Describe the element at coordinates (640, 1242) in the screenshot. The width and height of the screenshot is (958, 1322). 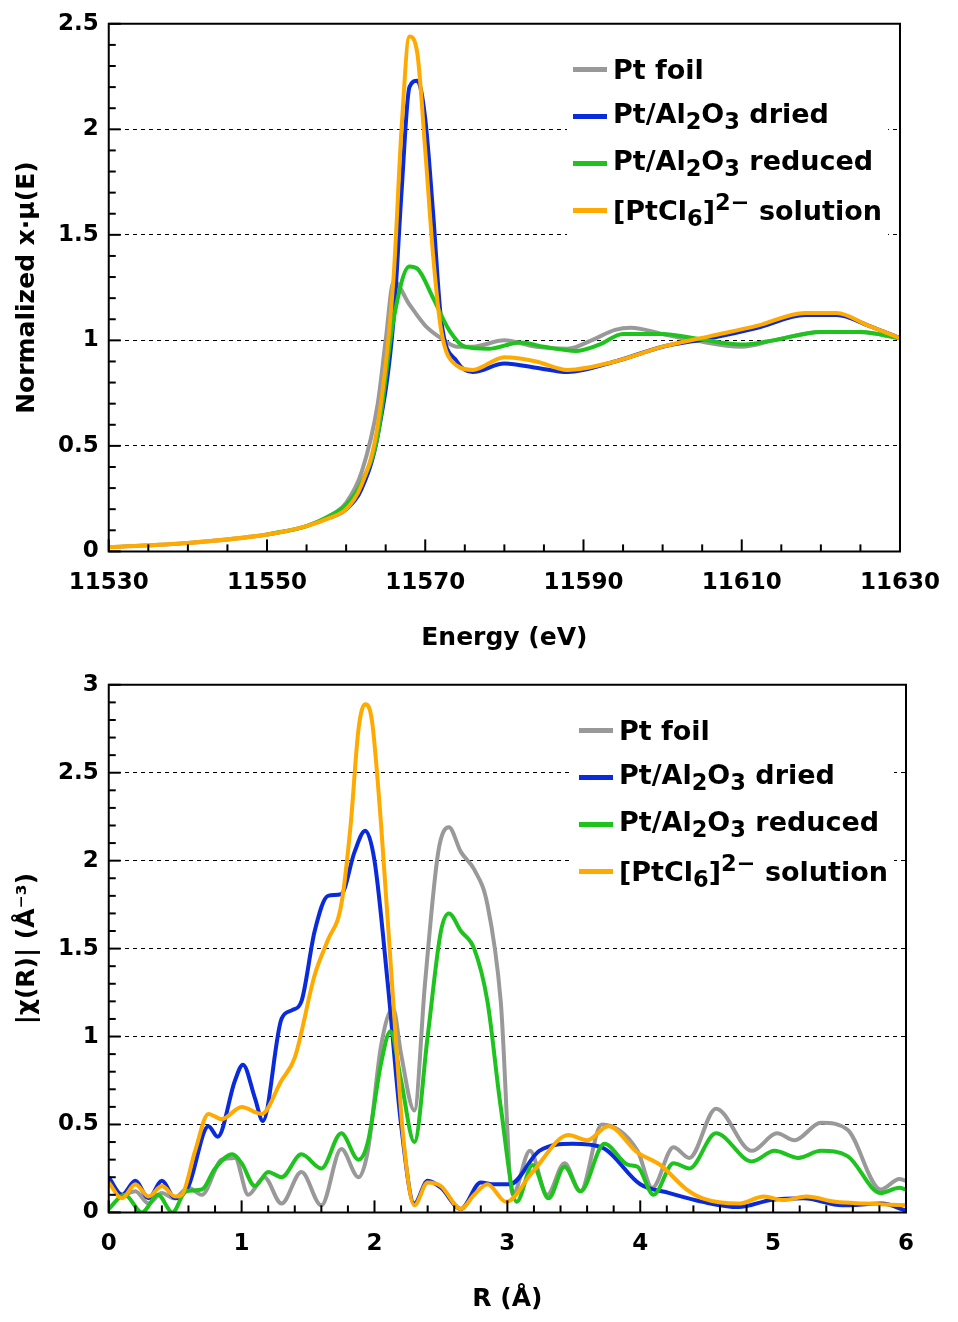
I see `x-tick-label: 4` at that location.